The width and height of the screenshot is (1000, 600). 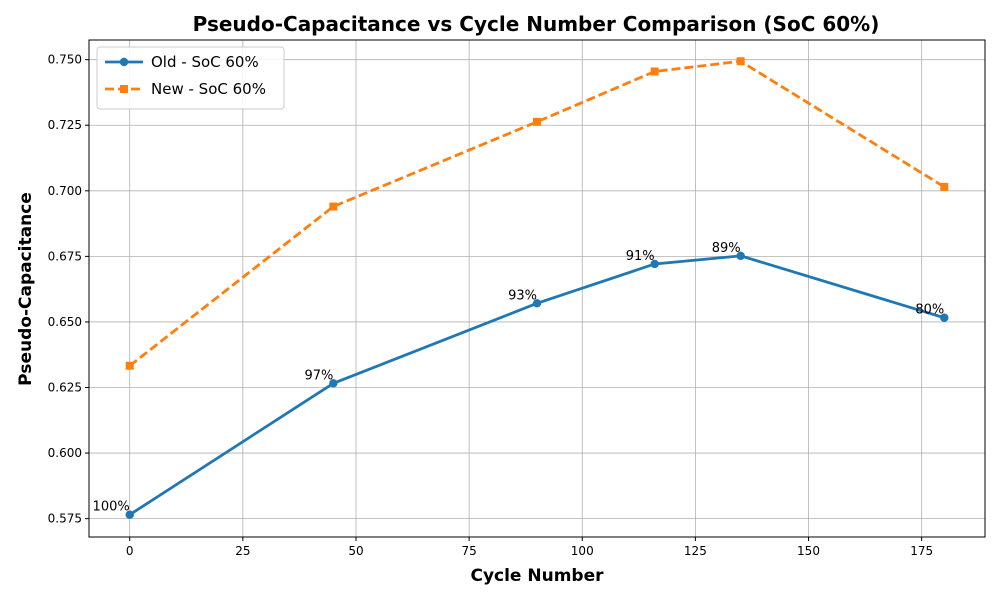 What do you see at coordinates (929, 310) in the screenshot?
I see `data-label: 80%` at bounding box center [929, 310].